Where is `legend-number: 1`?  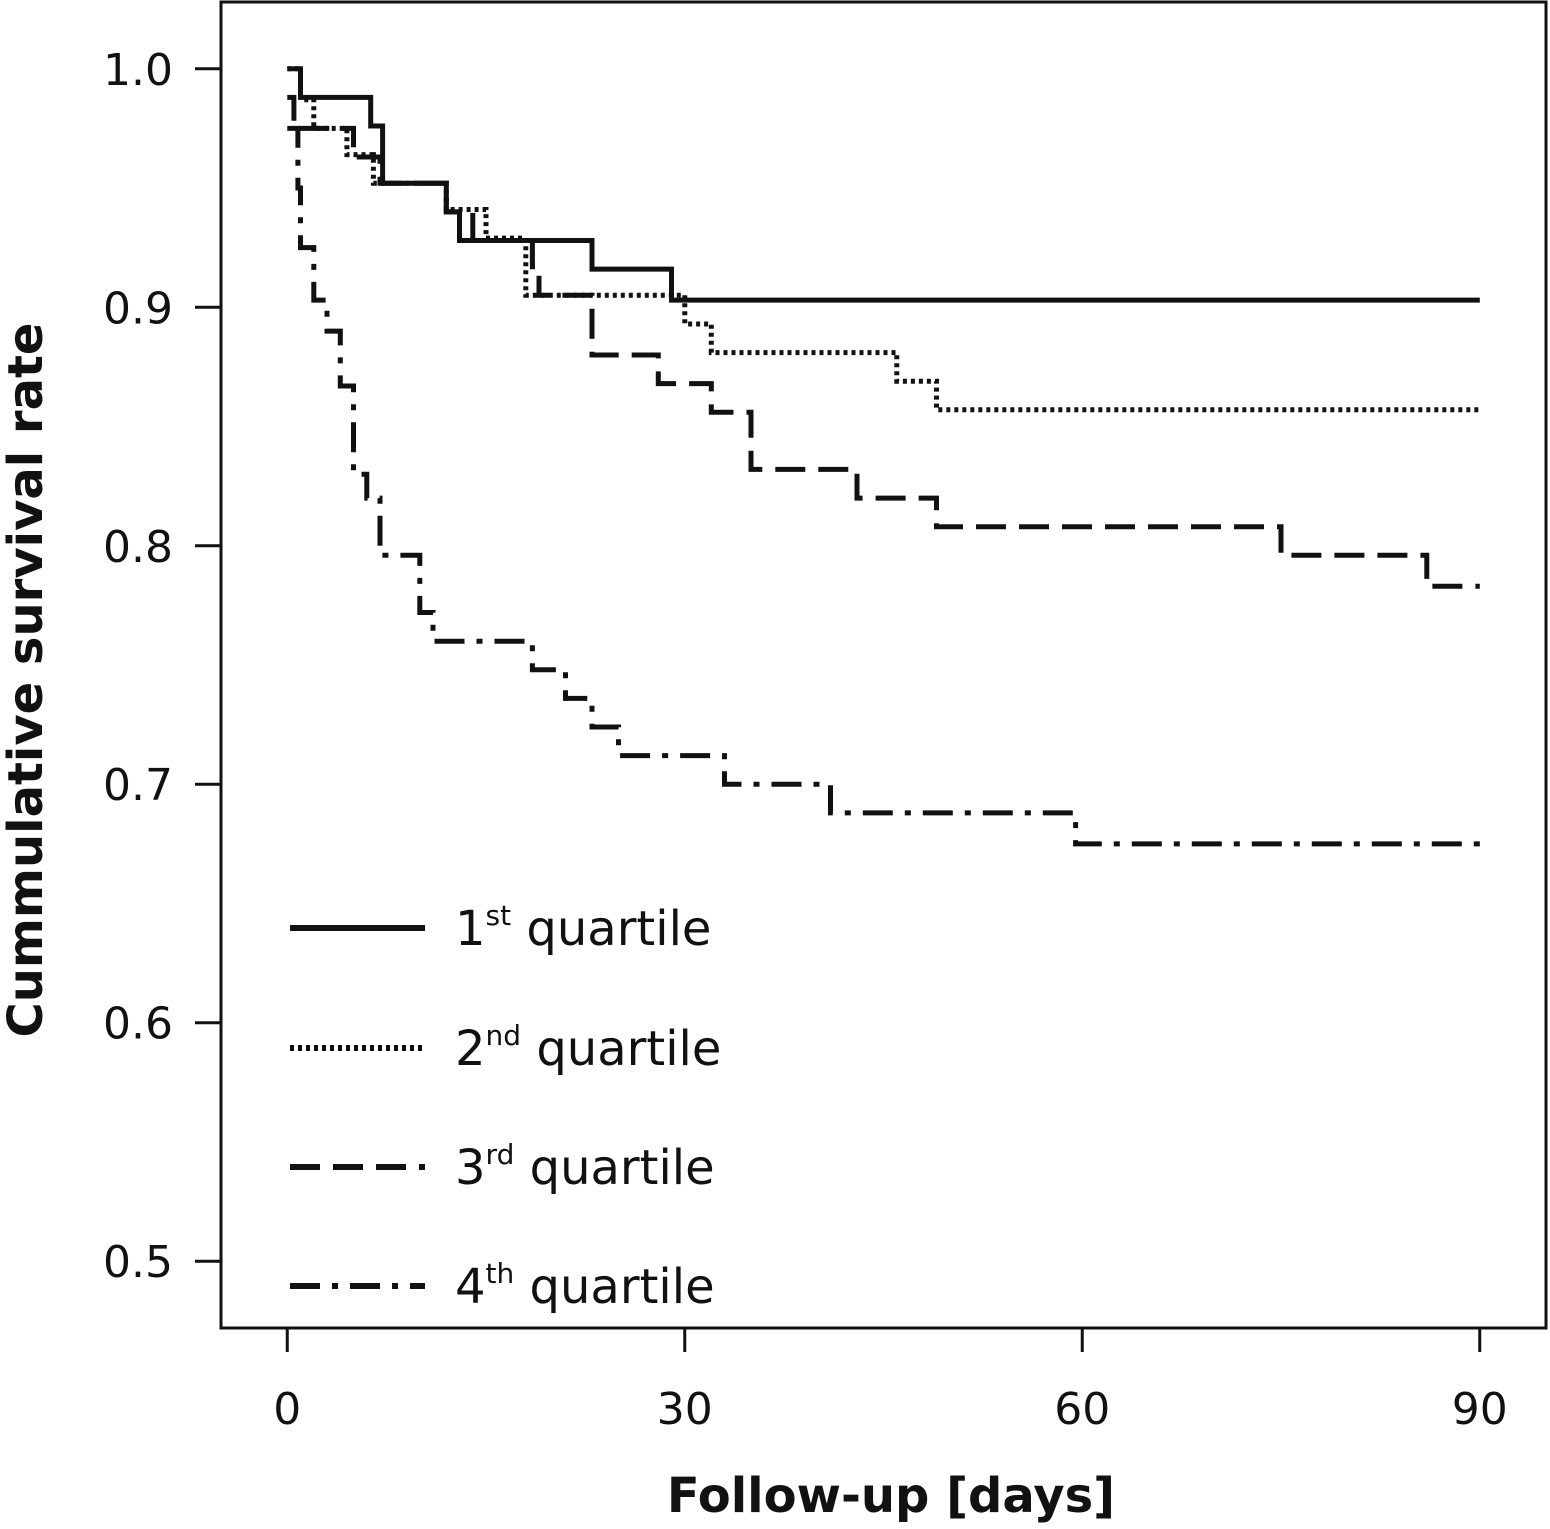 legend-number: 1 is located at coordinates (470, 929).